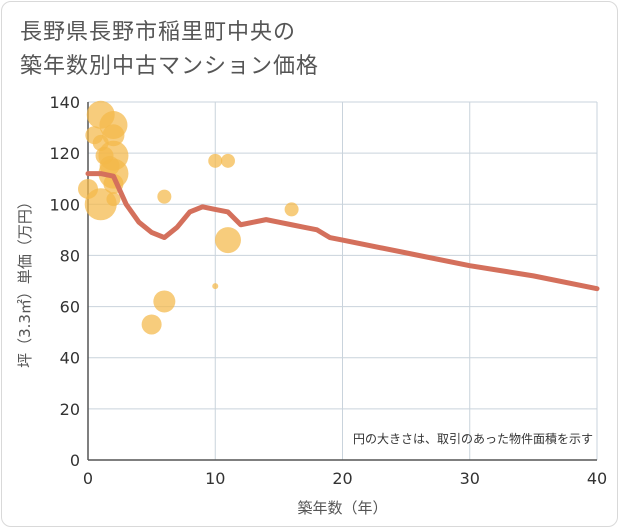  What do you see at coordinates (169, 50) in the screenshot?
I see `chart-title: 長野県長野市稲里町中央の 築年数別中古マンション価格` at bounding box center [169, 50].